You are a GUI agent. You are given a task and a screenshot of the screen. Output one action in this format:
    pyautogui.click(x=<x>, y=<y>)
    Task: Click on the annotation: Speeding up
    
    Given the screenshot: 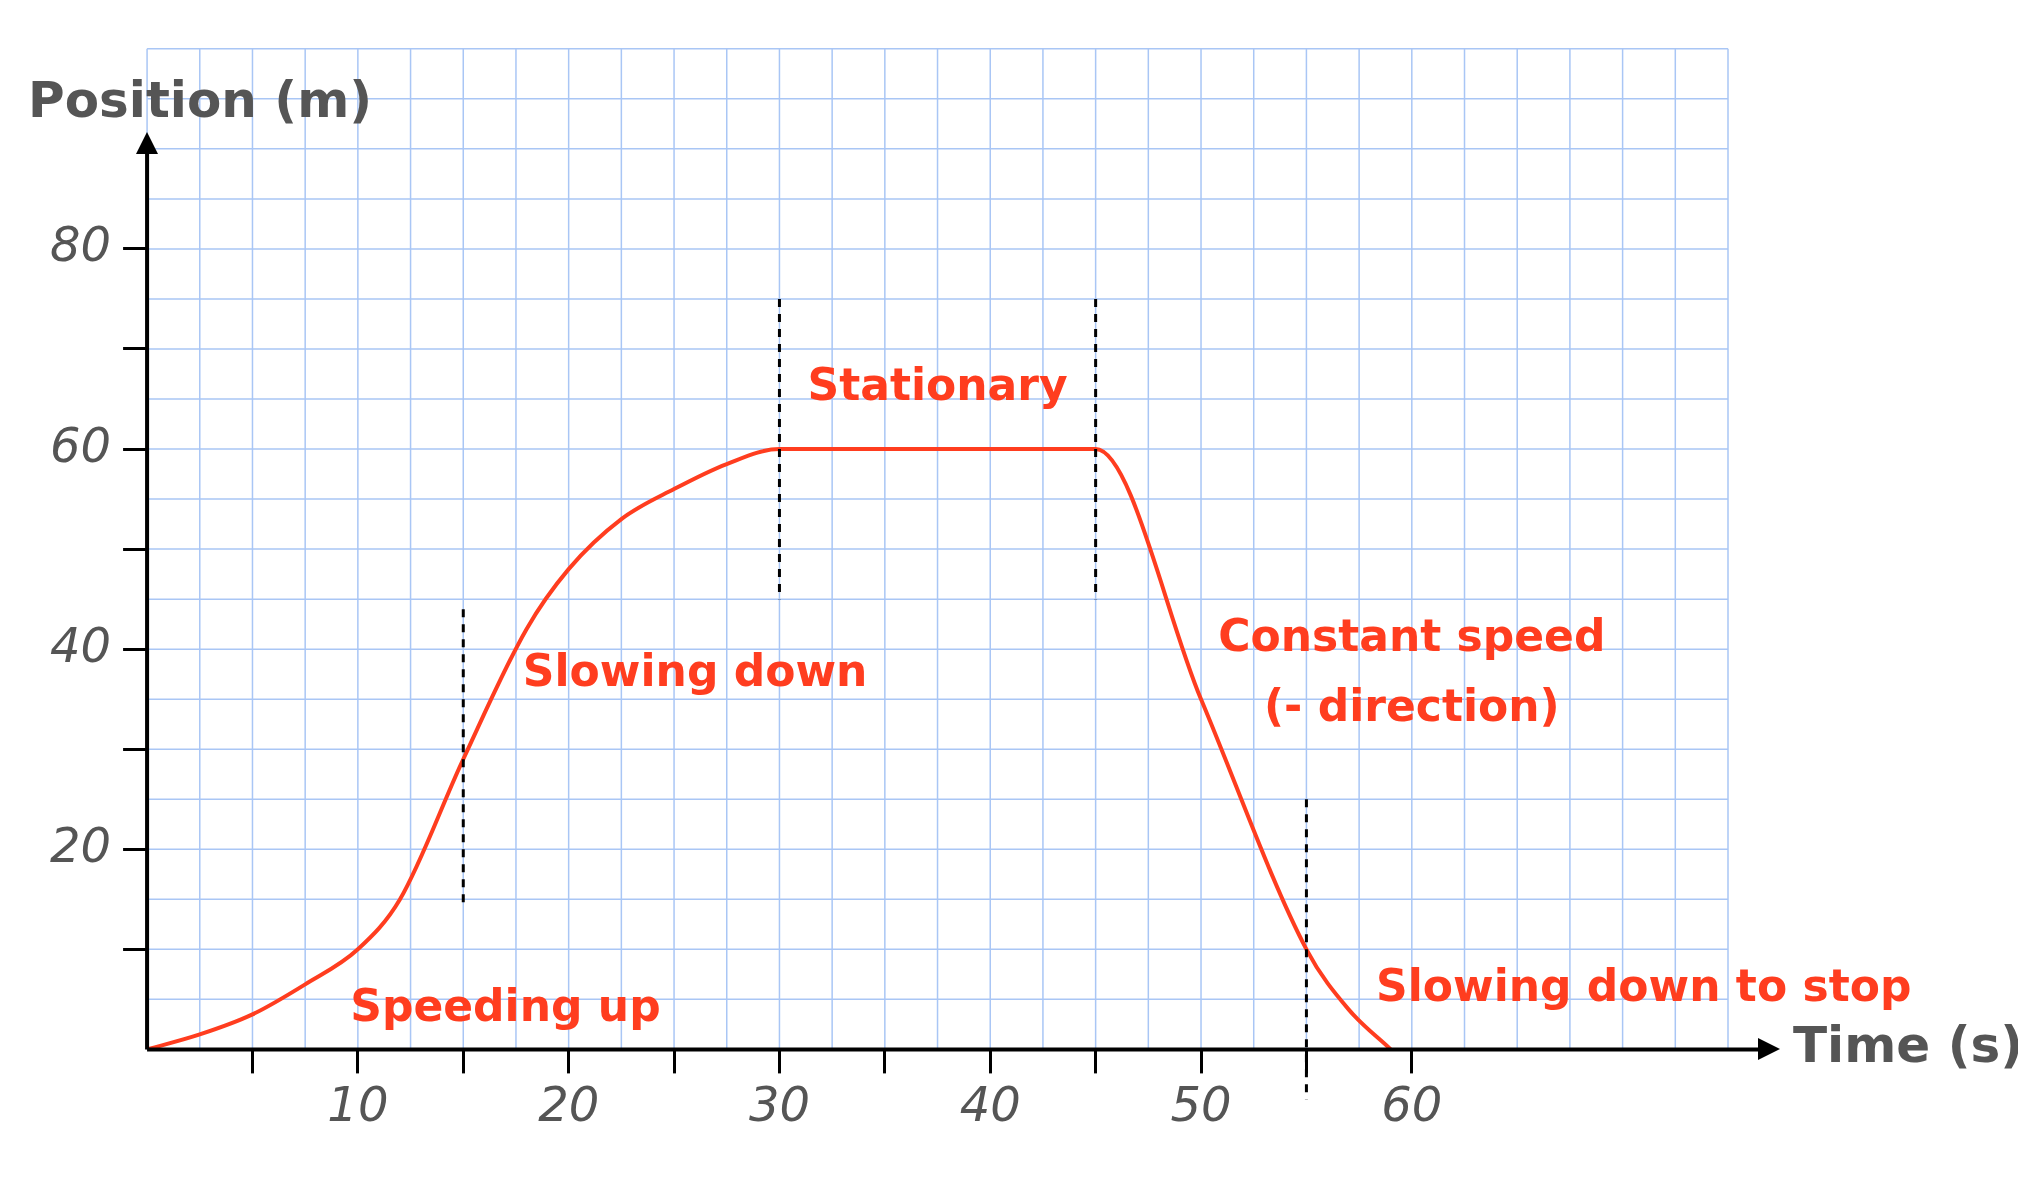 What is the action you would take?
    pyautogui.click(x=505, y=1005)
    